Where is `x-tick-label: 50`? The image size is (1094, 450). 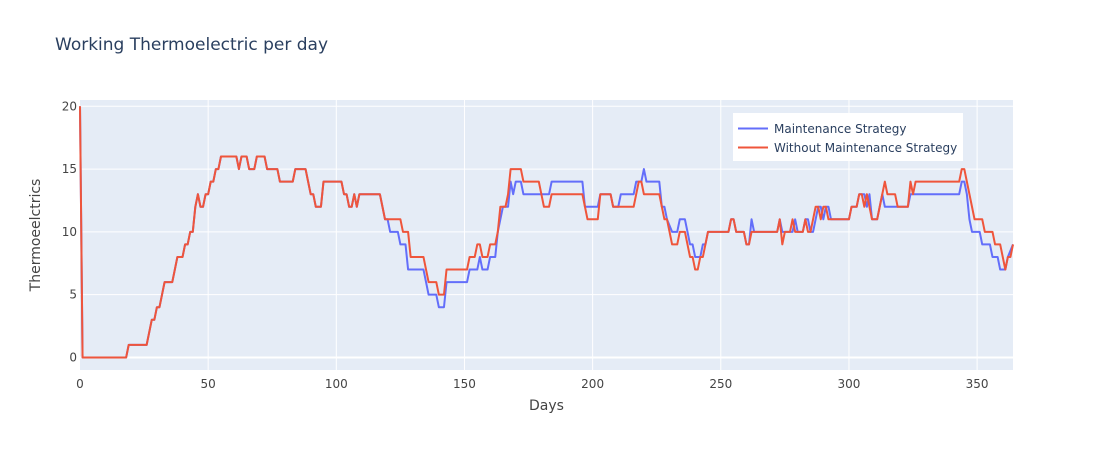
x-tick-label: 50 is located at coordinates (208, 384).